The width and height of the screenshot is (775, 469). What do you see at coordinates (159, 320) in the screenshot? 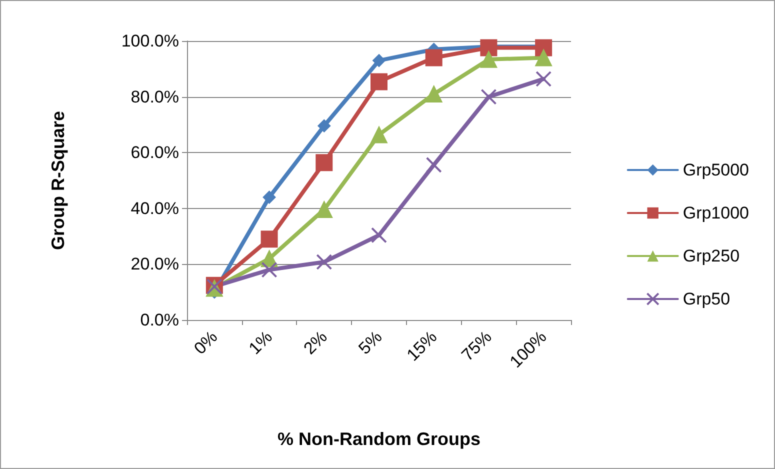
I see `y-tick-label: 0.0%` at bounding box center [159, 320].